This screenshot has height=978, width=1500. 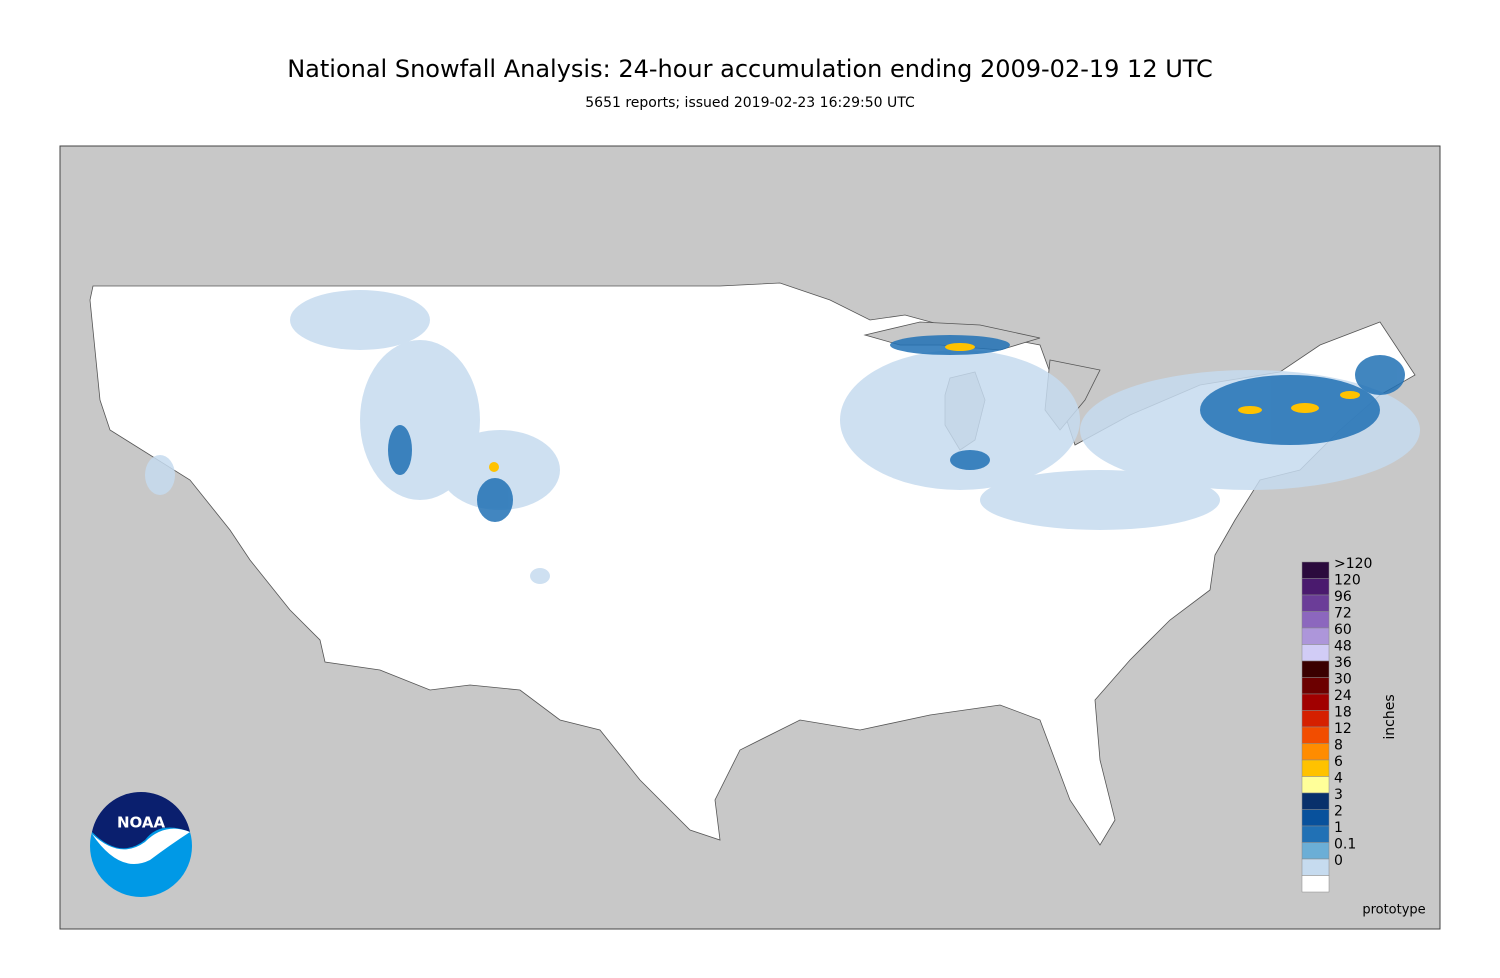 I want to click on legend-label: 0.1, so click(x=1345, y=845).